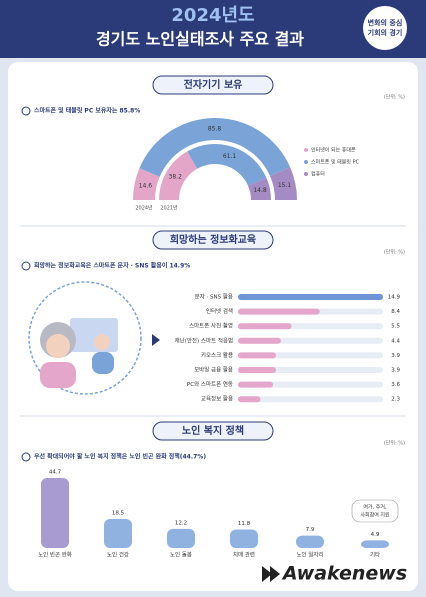 Image resolution: width=426 pixels, height=597 pixels. Describe the element at coordinates (181, 523) in the screenshot. I see `value-label: 12.2` at that location.